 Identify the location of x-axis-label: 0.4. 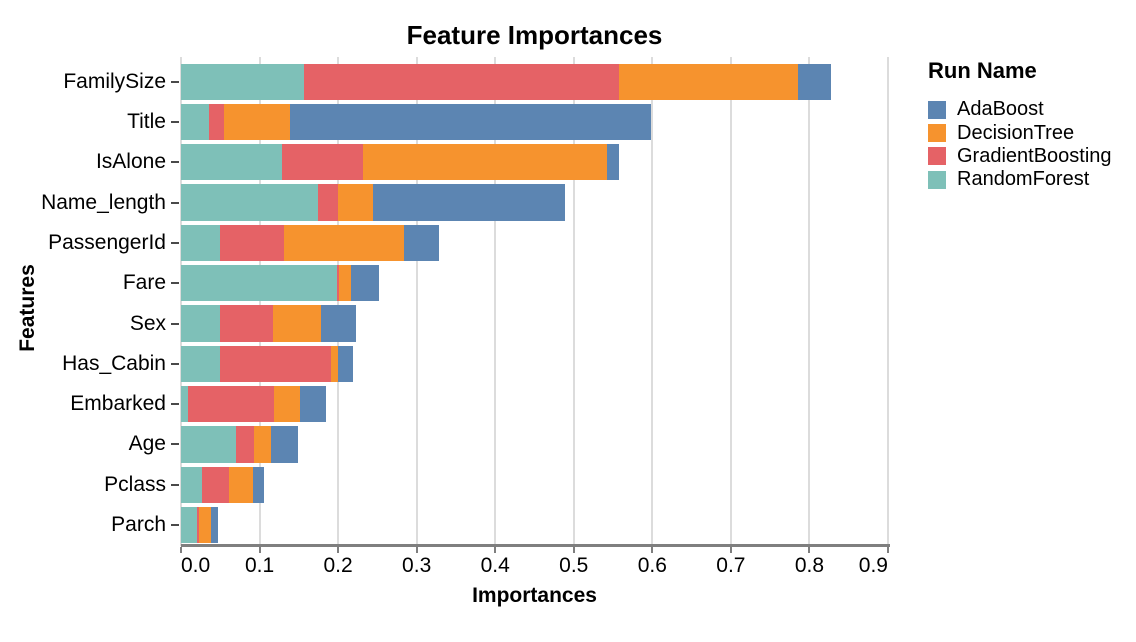
(495, 565).